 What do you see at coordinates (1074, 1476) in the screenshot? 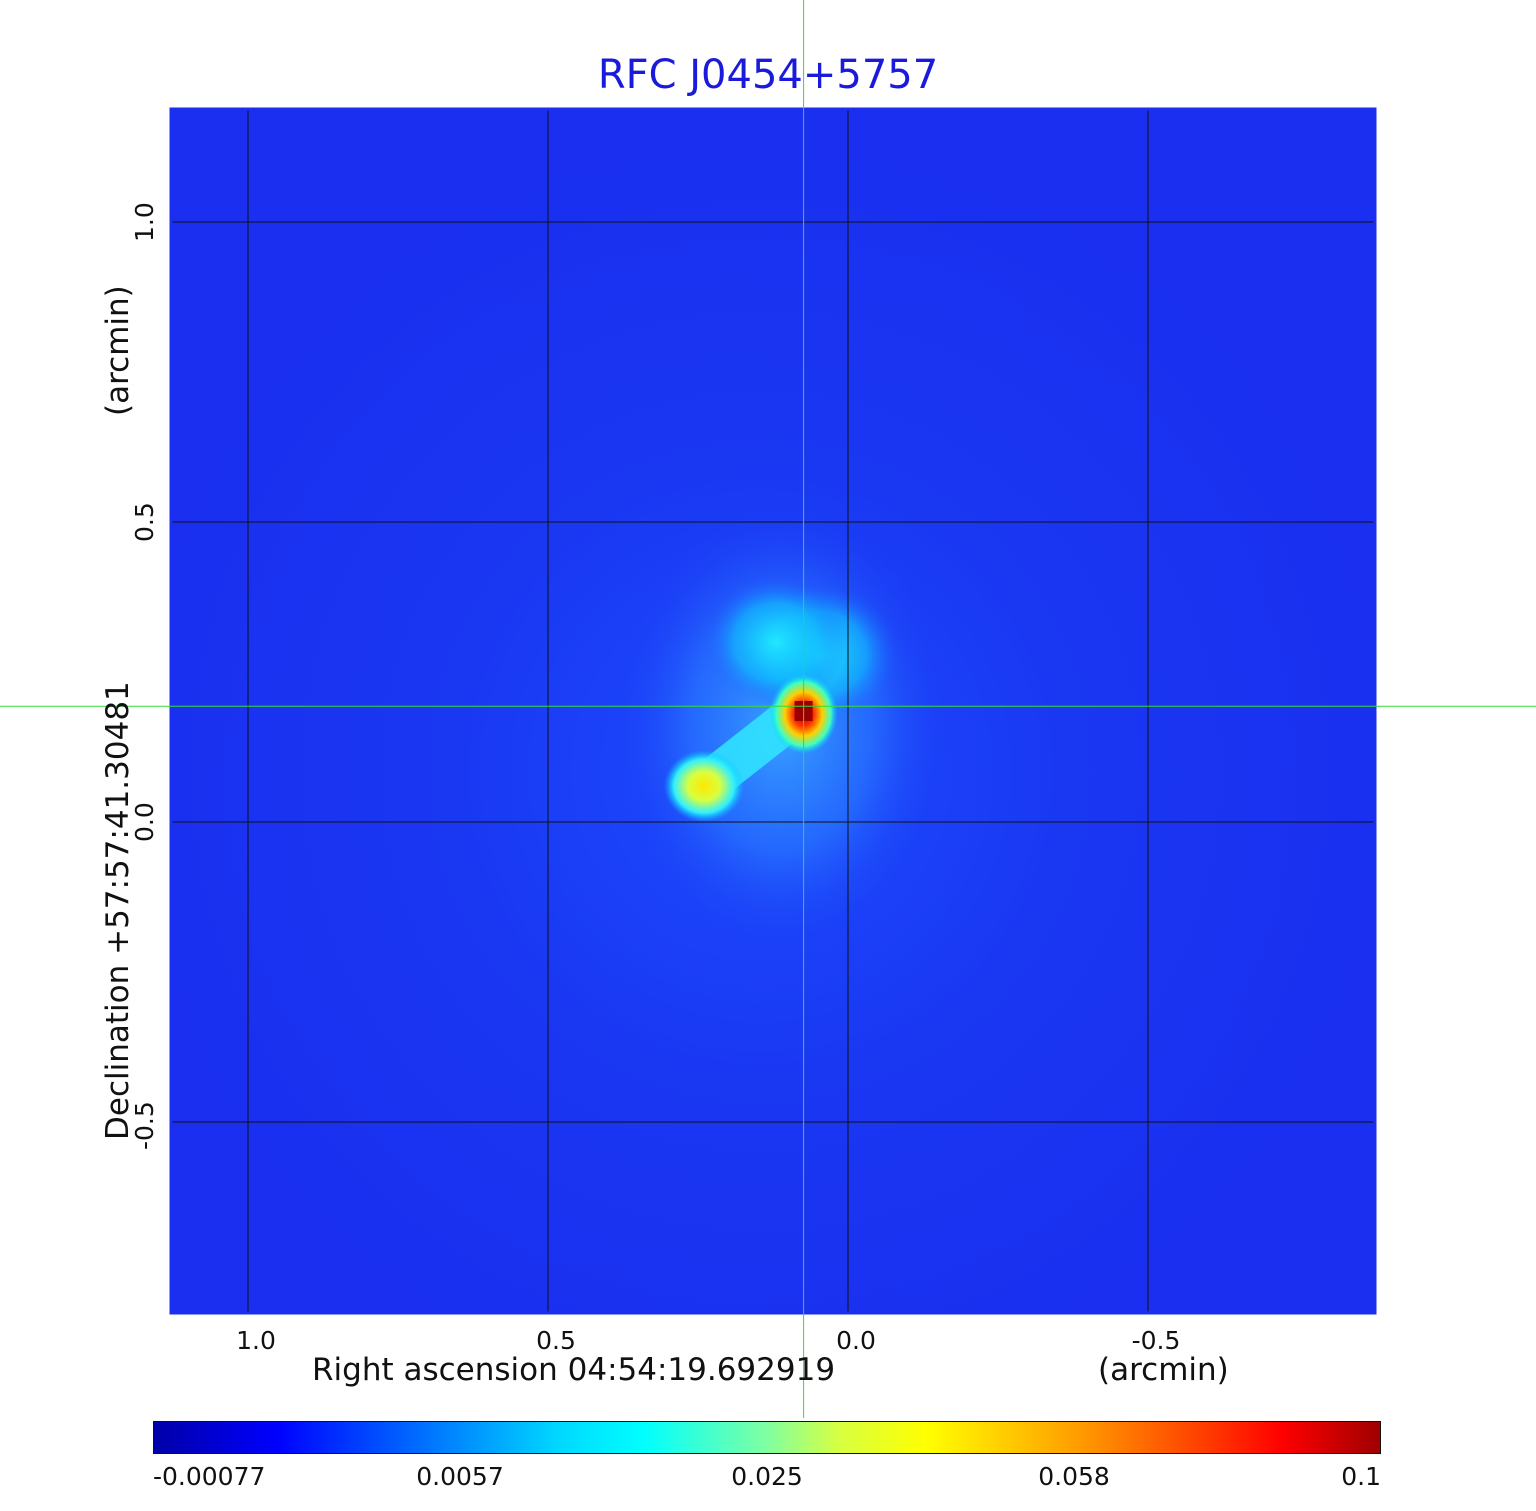
I see `colorbar-tick-label: 0.058` at bounding box center [1074, 1476].